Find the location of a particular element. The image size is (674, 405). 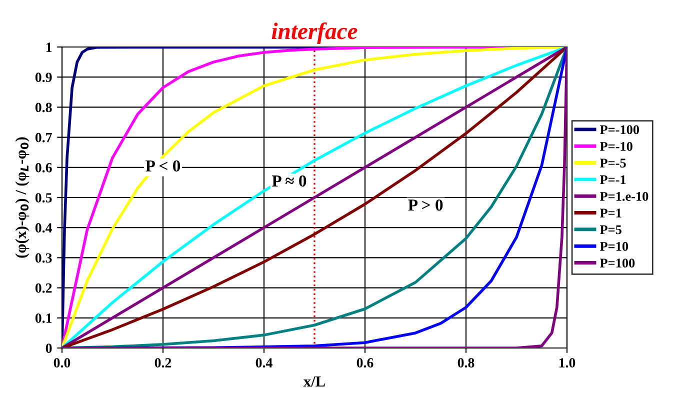

legend-label: P=10 is located at coordinates (614, 246).